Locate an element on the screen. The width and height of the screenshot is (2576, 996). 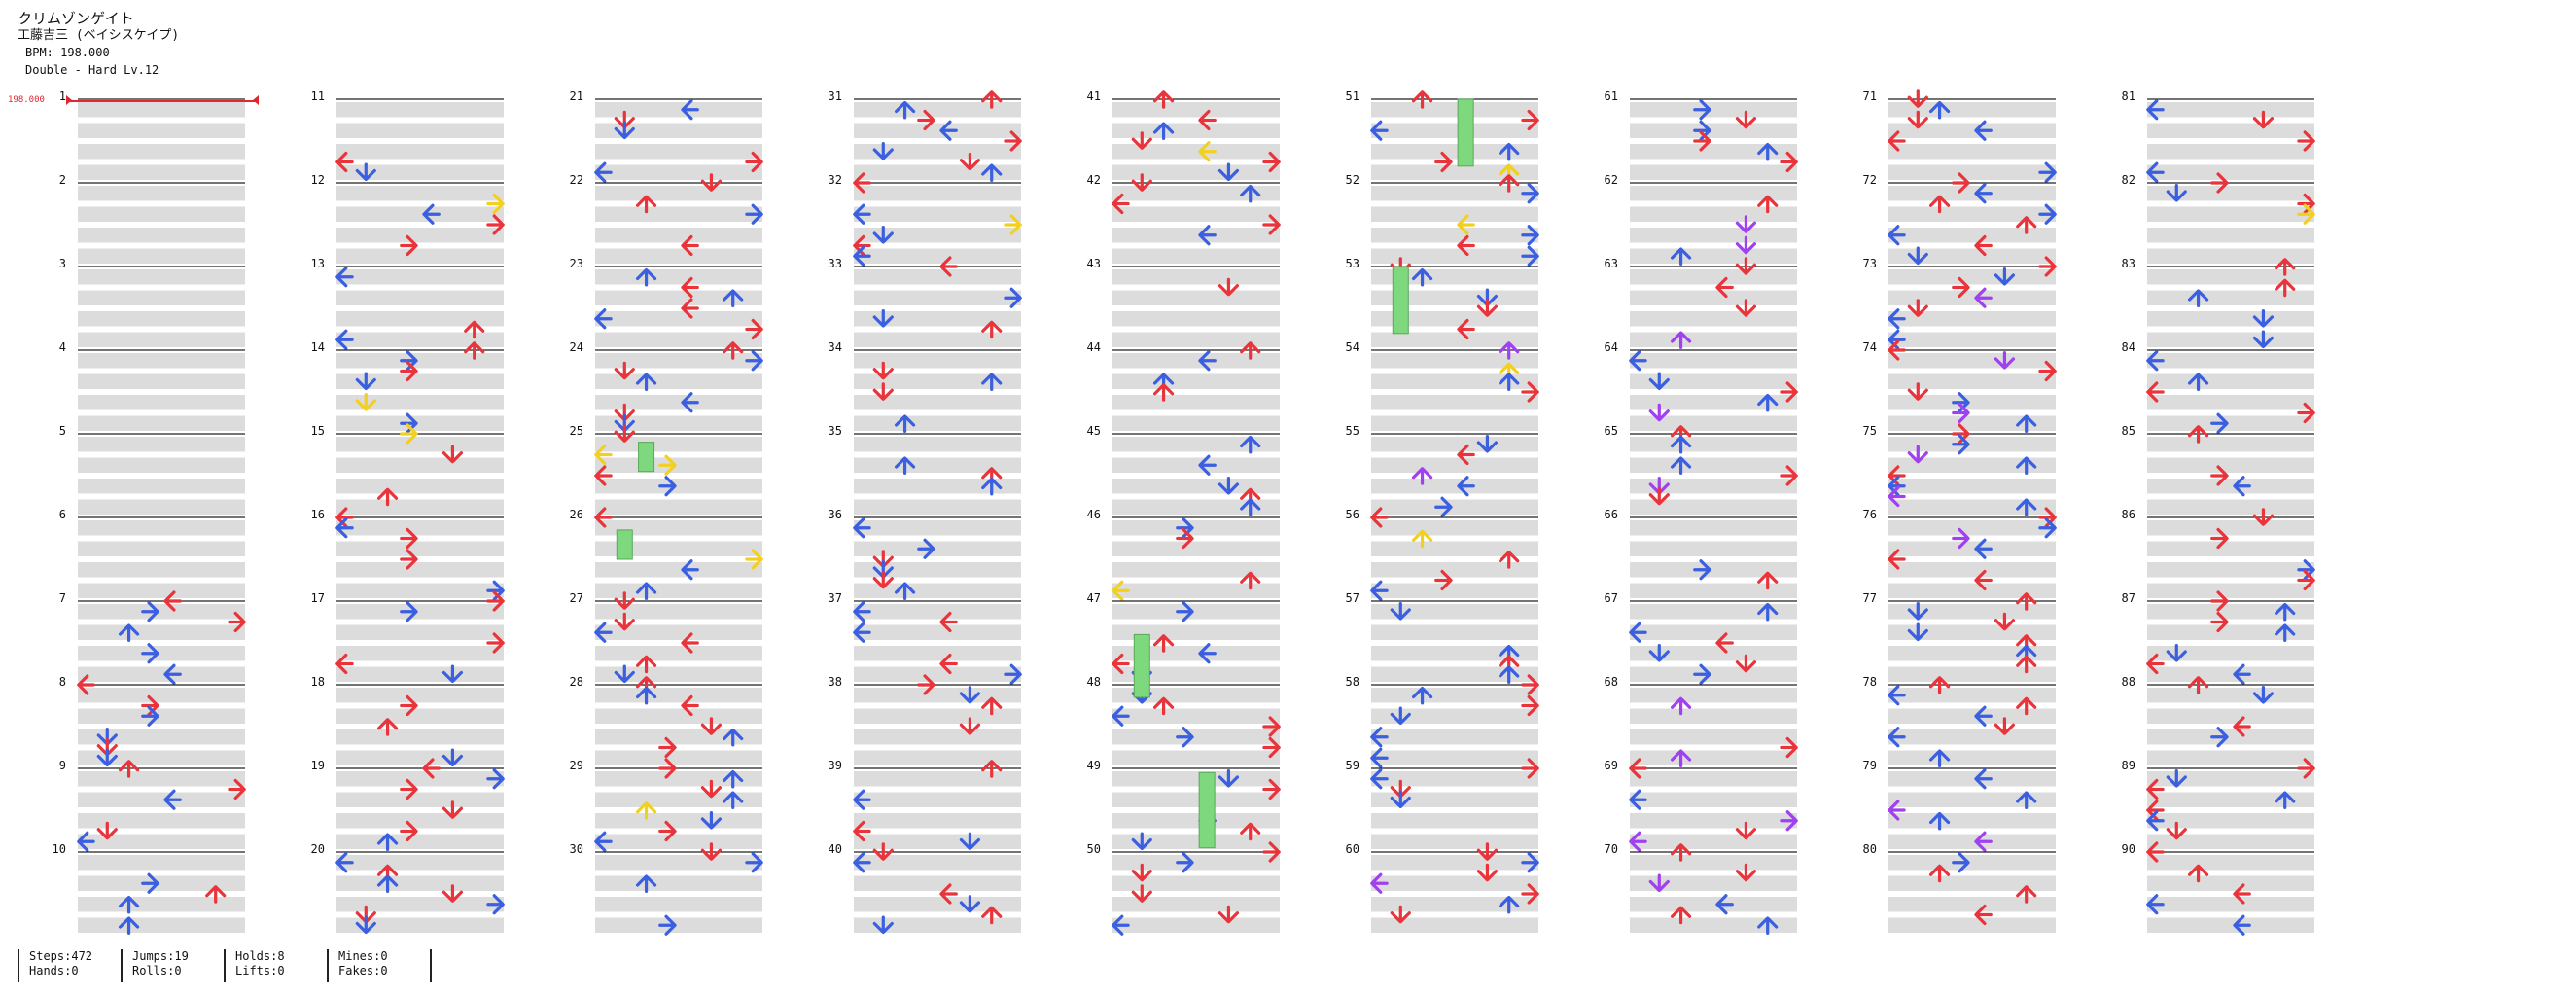
hold-bar is located at coordinates (1466, 132).